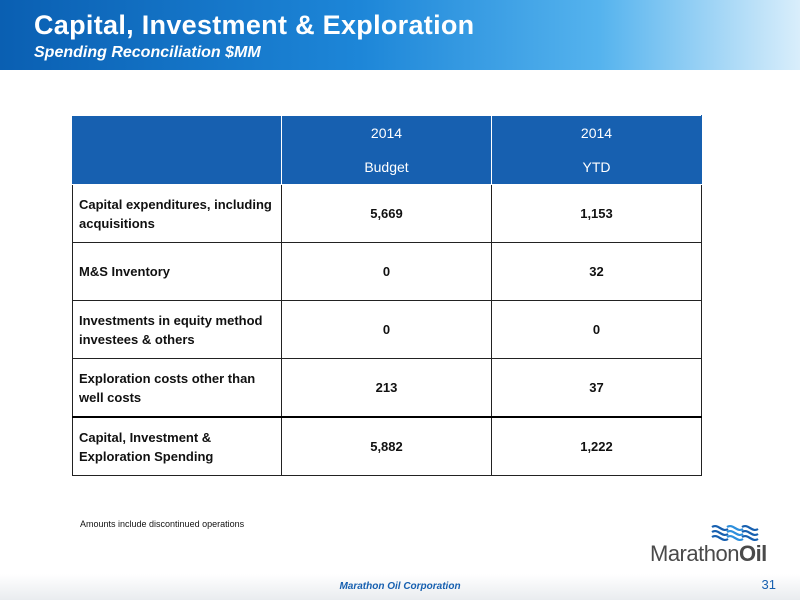 The height and width of the screenshot is (600, 800). What do you see at coordinates (596, 213) in the screenshot?
I see `ytd-value: 1,153` at bounding box center [596, 213].